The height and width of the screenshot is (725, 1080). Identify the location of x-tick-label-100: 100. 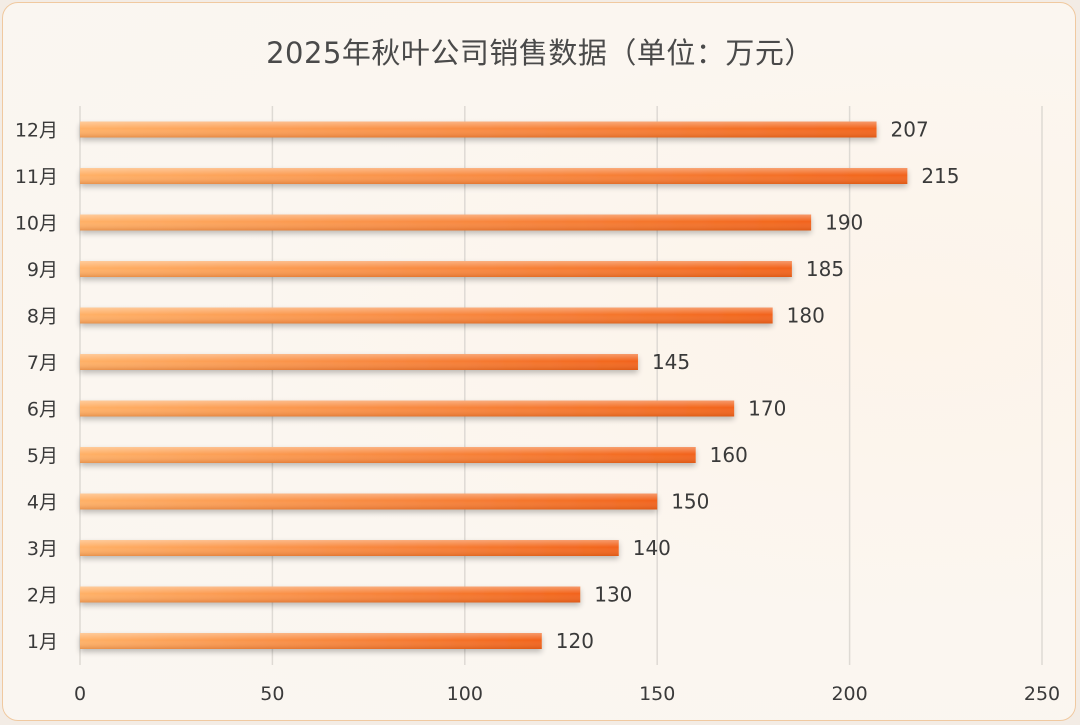
(465, 694).